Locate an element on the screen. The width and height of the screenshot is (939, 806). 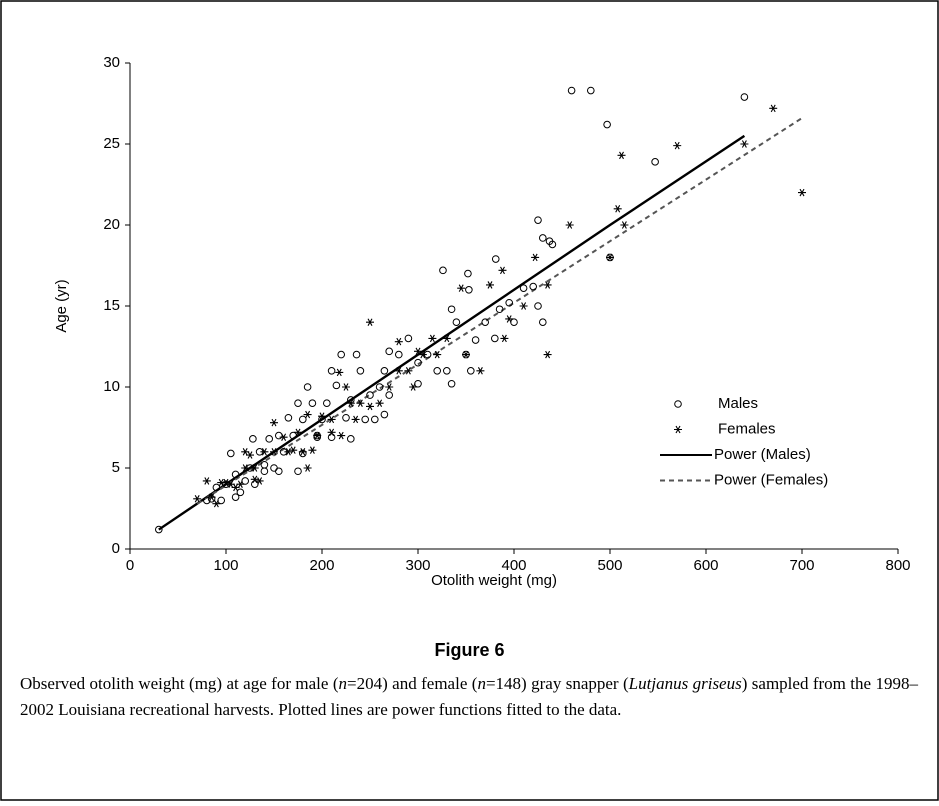
figure-label: Figure 6 is located at coordinates (469, 650).